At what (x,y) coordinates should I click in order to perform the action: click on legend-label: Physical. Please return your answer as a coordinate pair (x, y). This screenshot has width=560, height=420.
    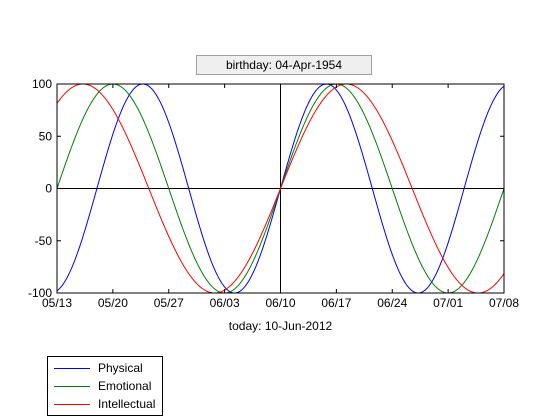
    Looking at the image, I should click on (120, 368).